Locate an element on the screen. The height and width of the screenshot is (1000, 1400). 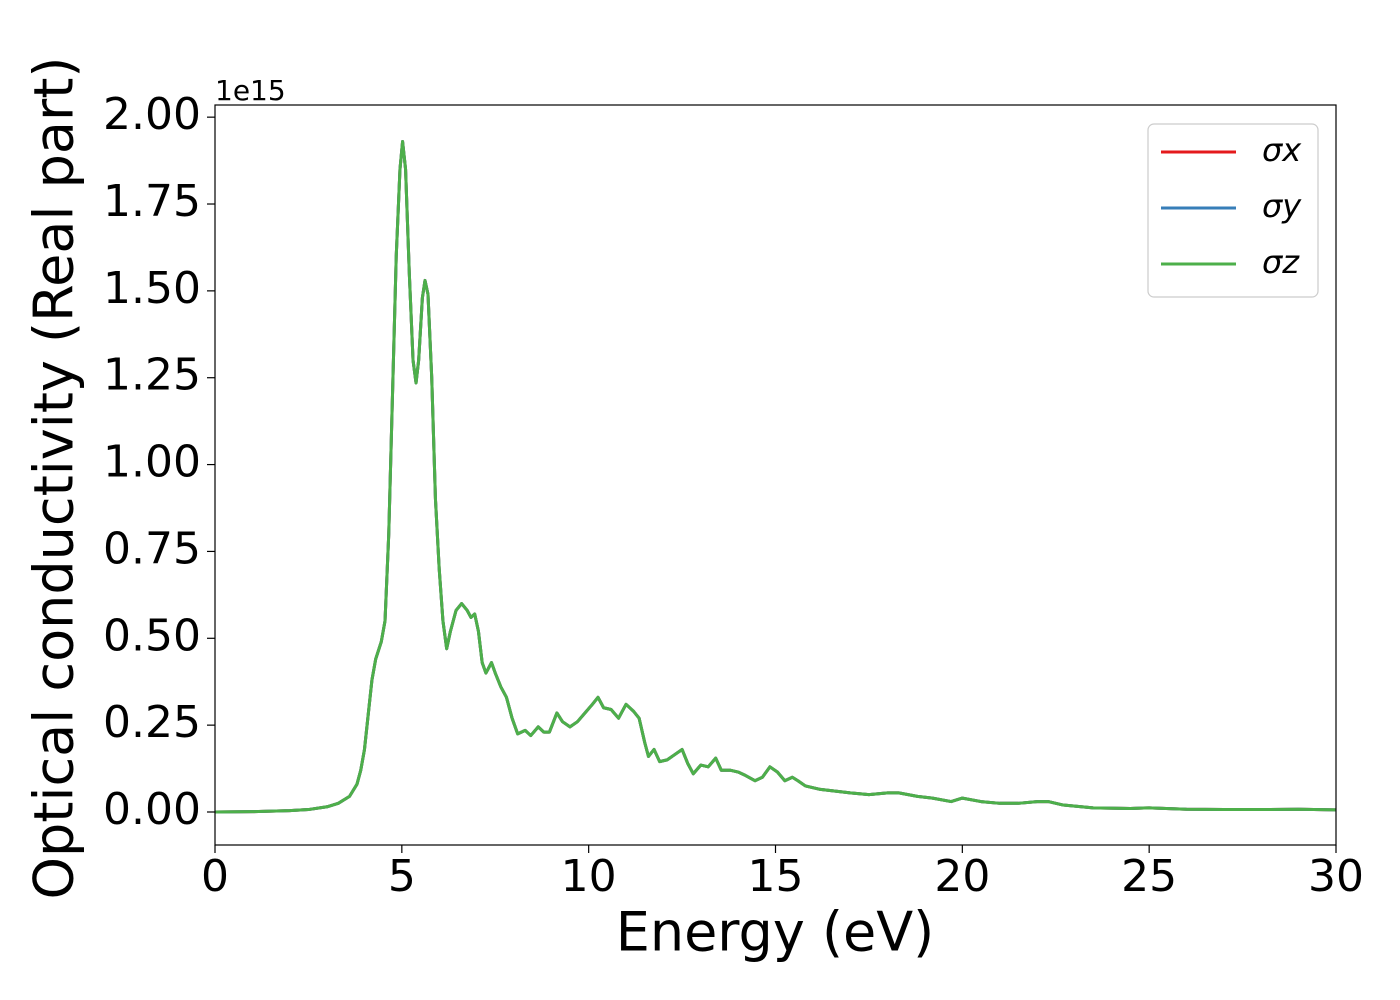
x-axis-label: Energy (eV) is located at coordinates (775, 932).